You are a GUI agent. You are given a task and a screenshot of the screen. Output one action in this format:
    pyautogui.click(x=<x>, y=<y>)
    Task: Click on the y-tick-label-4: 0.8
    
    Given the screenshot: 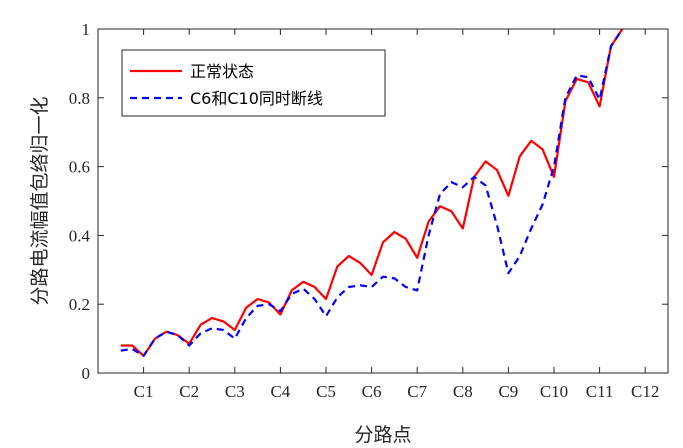 What is the action you would take?
    pyautogui.click(x=79, y=98)
    